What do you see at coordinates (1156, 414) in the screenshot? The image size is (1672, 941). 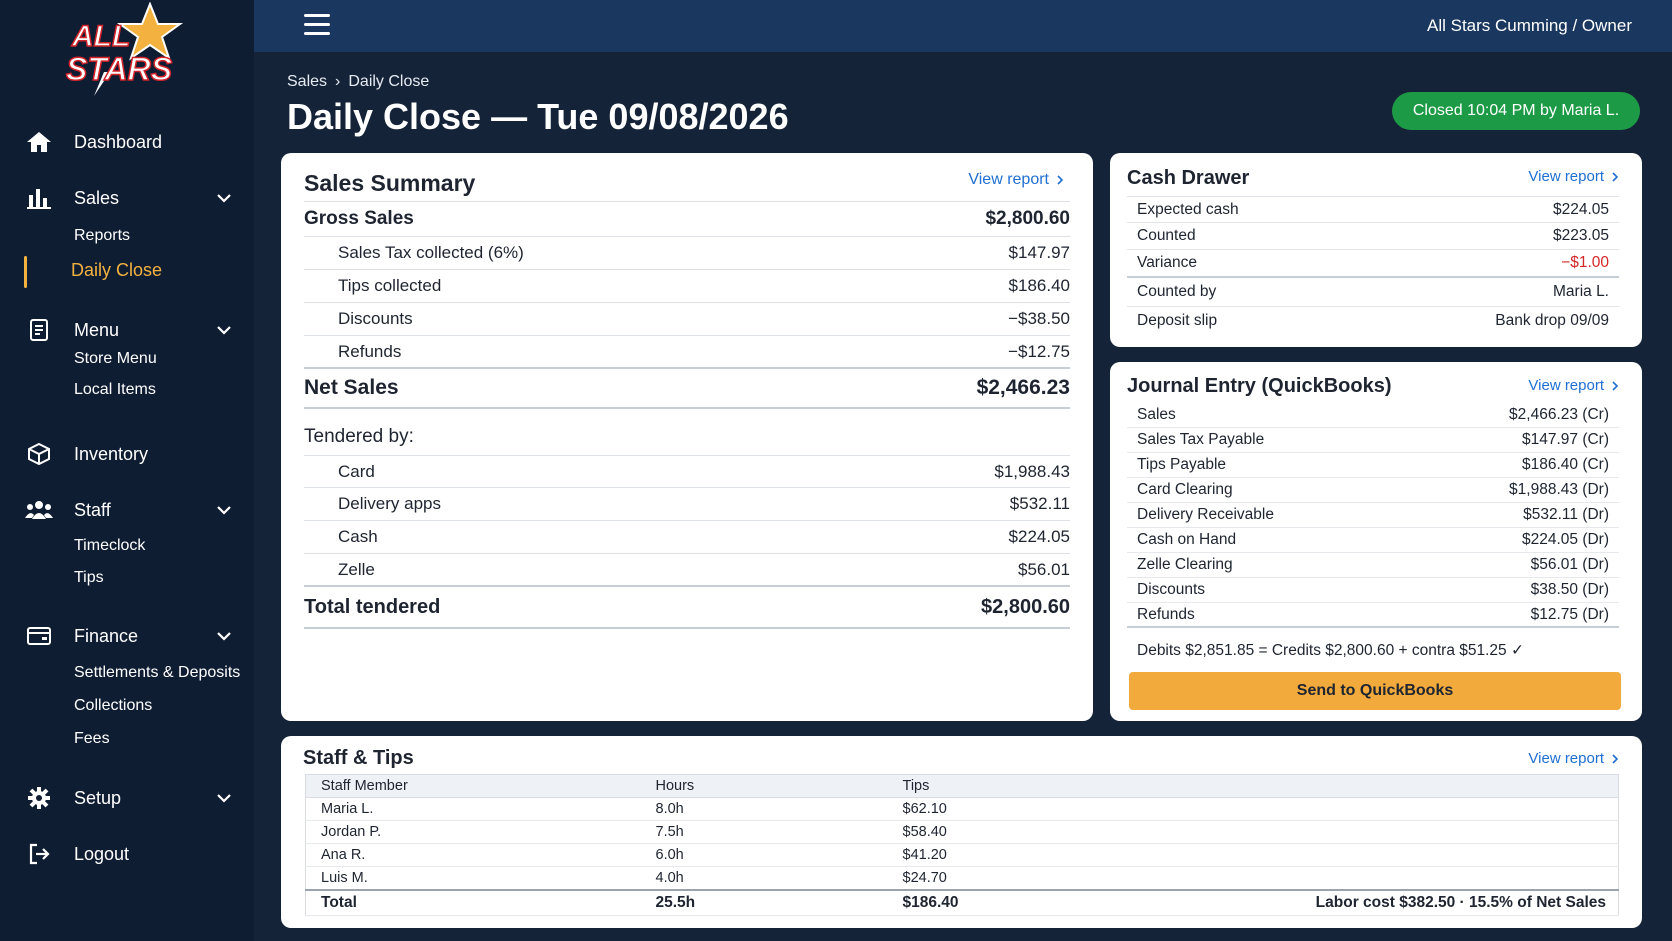 I see `row-label: Sales` at bounding box center [1156, 414].